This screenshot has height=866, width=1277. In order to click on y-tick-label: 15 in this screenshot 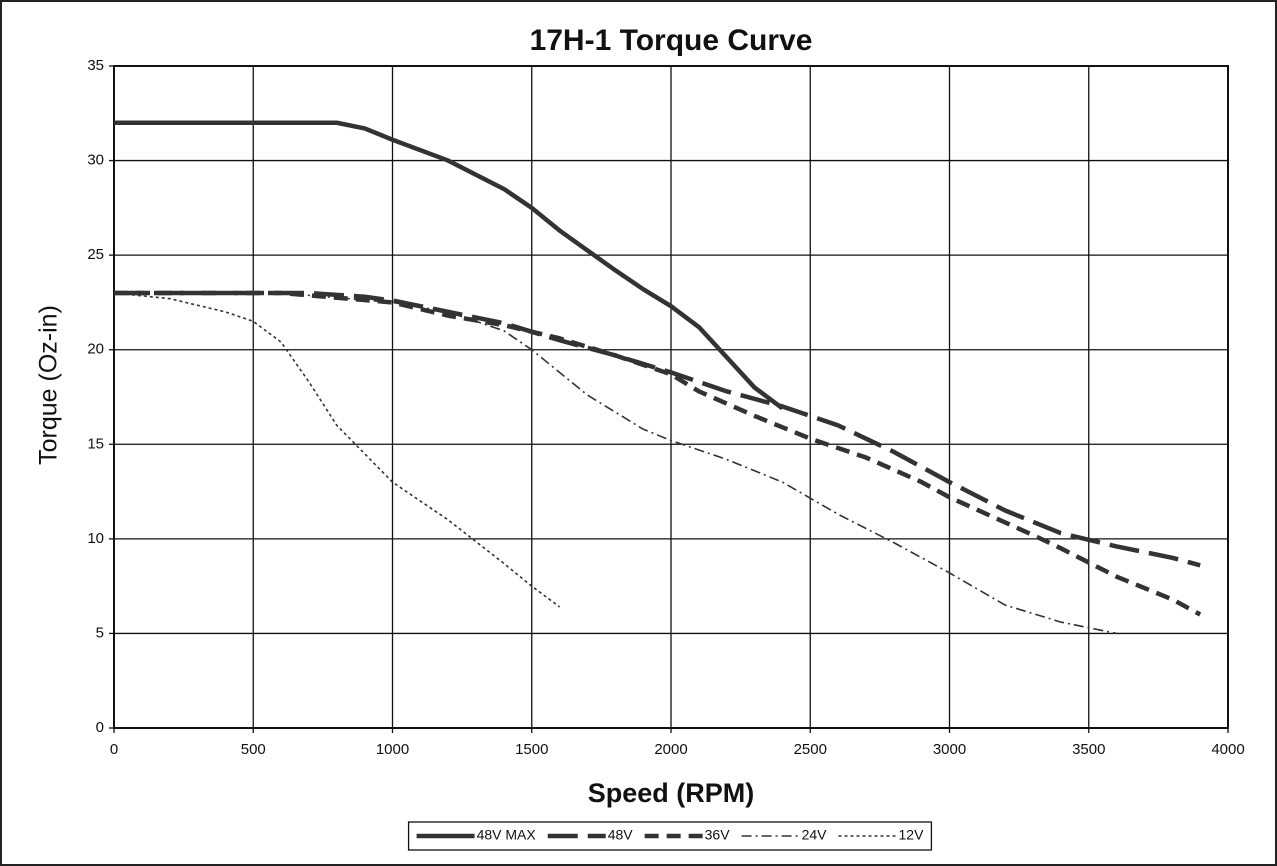, I will do `click(95, 443)`.